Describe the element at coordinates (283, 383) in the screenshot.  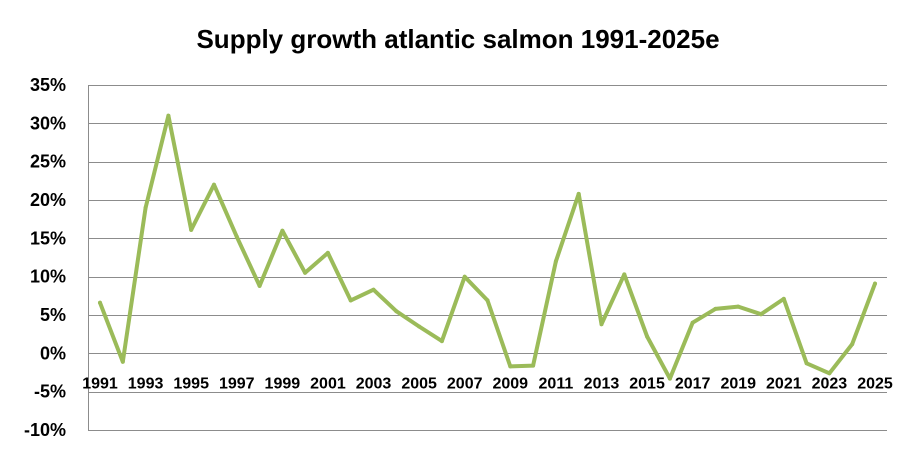
I see `x-tick-label: 1999` at that location.